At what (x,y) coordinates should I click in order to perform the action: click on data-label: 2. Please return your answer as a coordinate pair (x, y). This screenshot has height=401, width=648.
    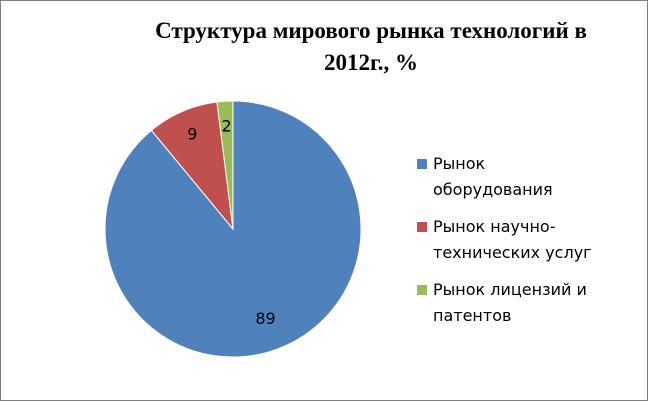
    Looking at the image, I should click on (226, 125).